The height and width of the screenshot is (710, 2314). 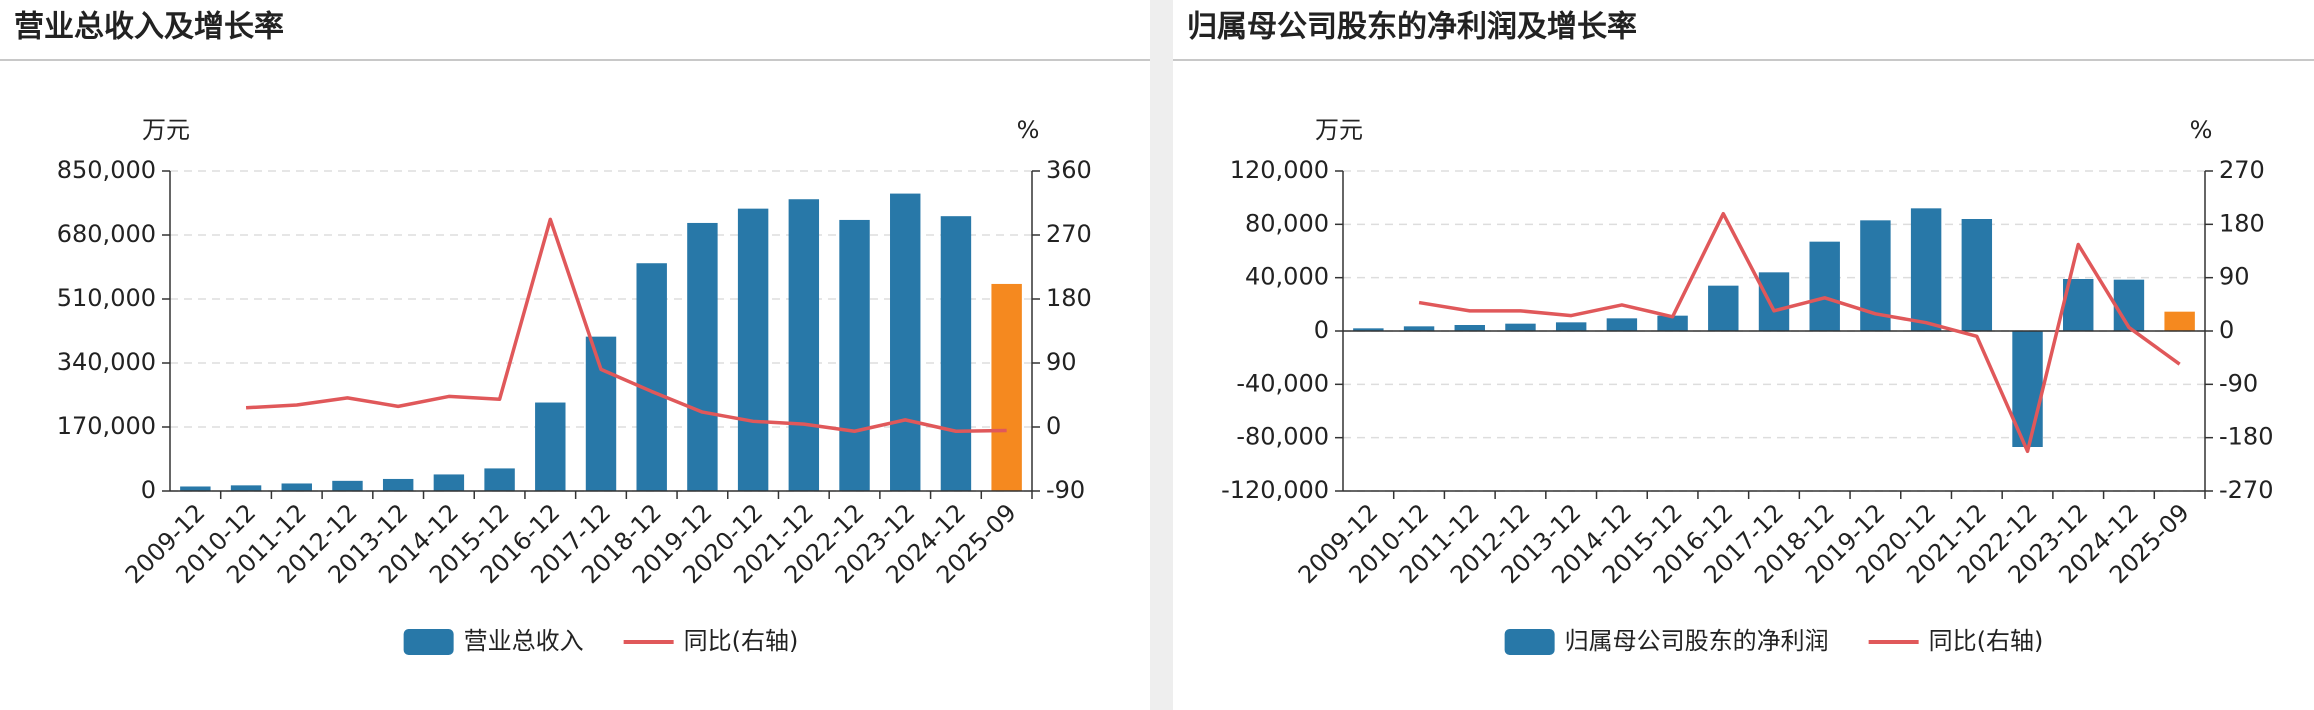 What do you see at coordinates (1069, 170) in the screenshot?
I see `y2-tick-label: 360` at bounding box center [1069, 170].